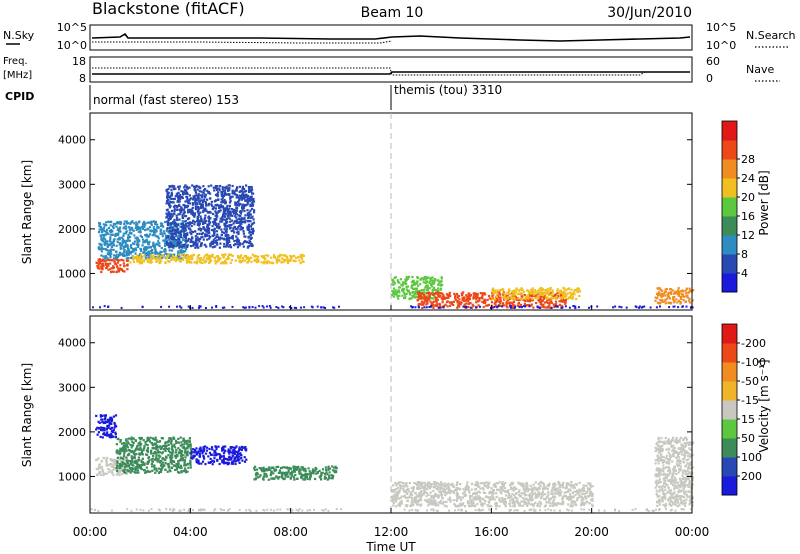  Describe the element at coordinates (748, 159) in the screenshot. I see `colorbar-tick-label: 28` at that location.